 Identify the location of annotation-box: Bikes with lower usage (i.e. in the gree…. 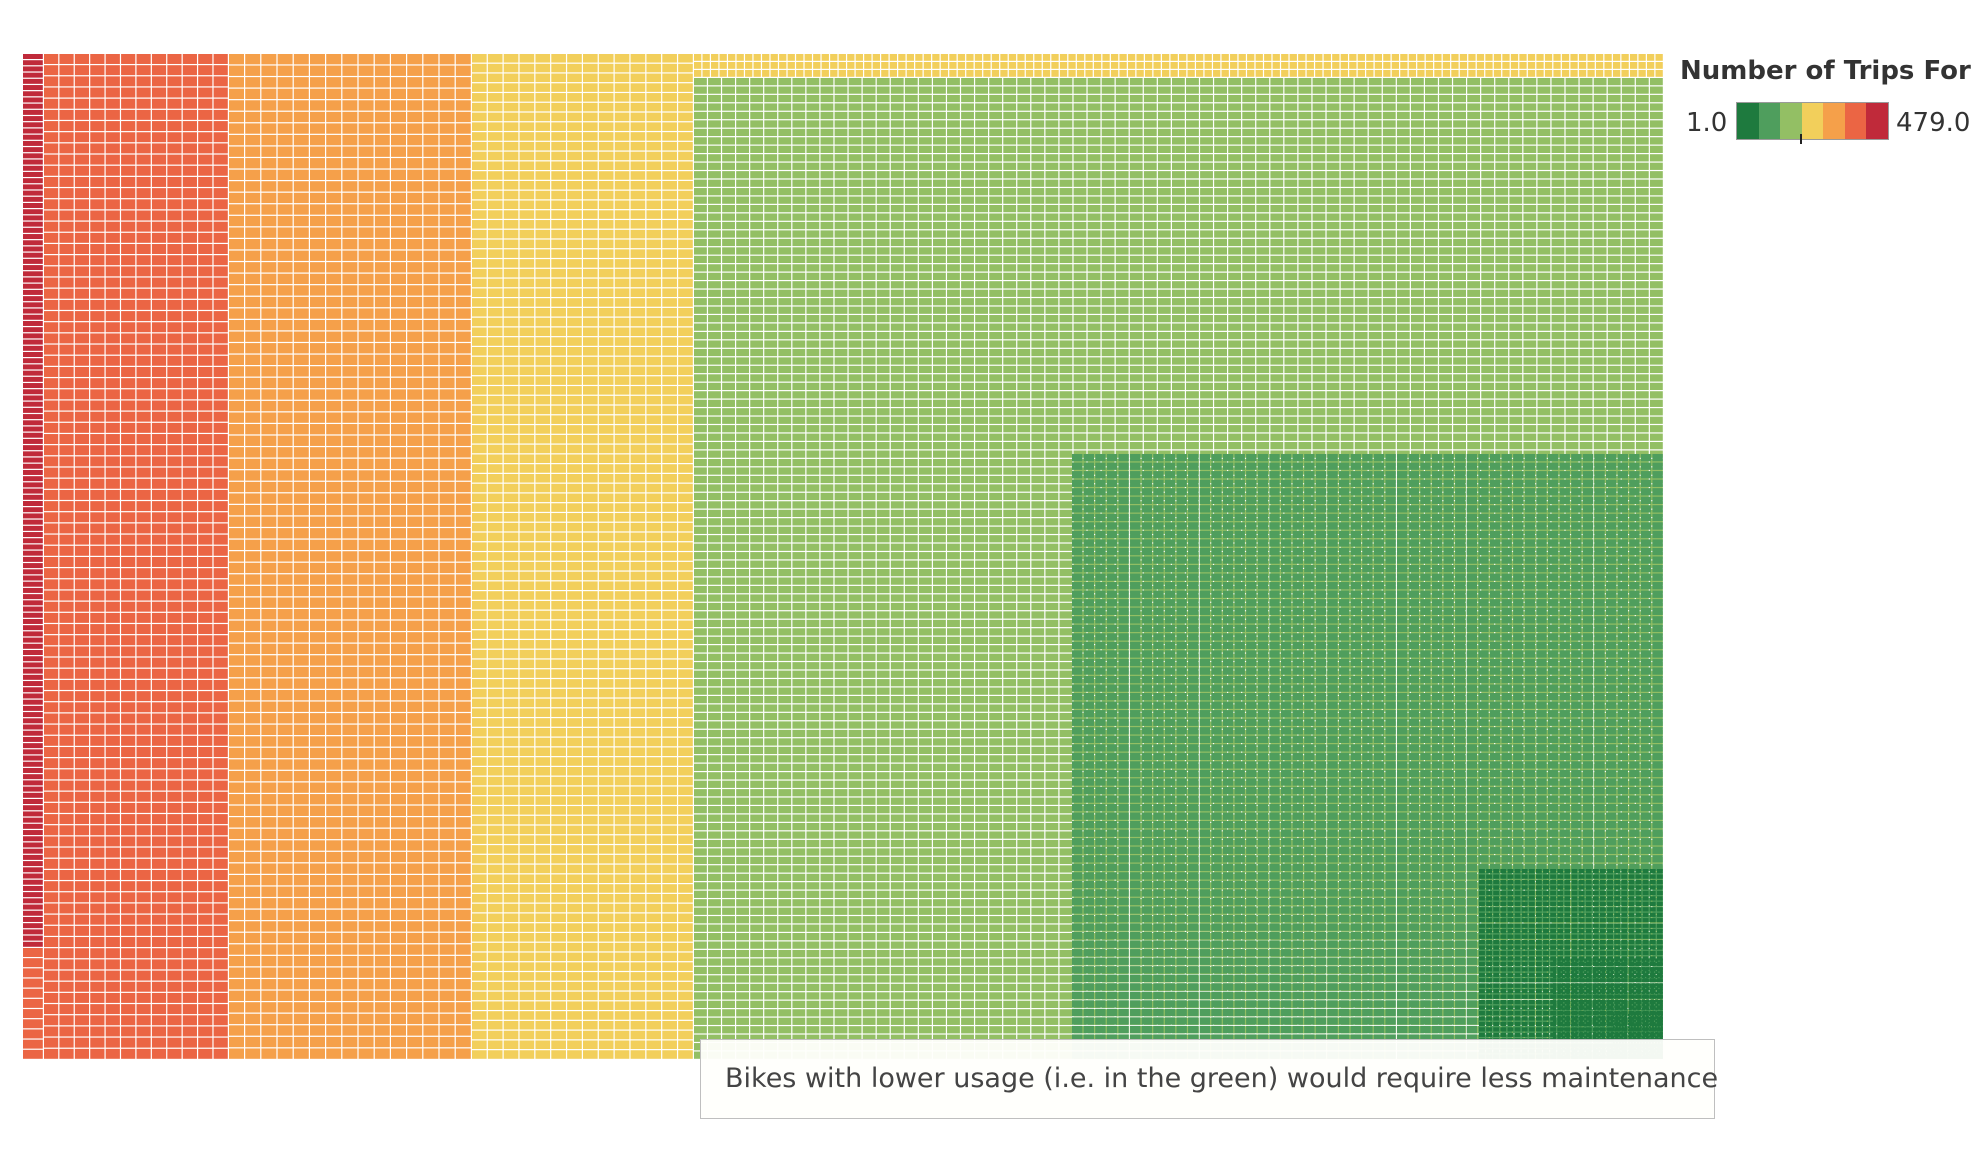
(1209, 1079).